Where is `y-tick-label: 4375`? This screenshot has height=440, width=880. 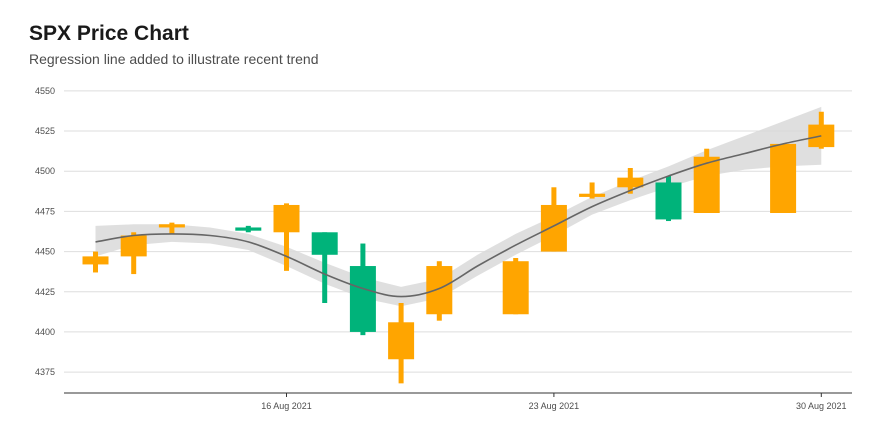
y-tick-label: 4375 is located at coordinates (45, 372).